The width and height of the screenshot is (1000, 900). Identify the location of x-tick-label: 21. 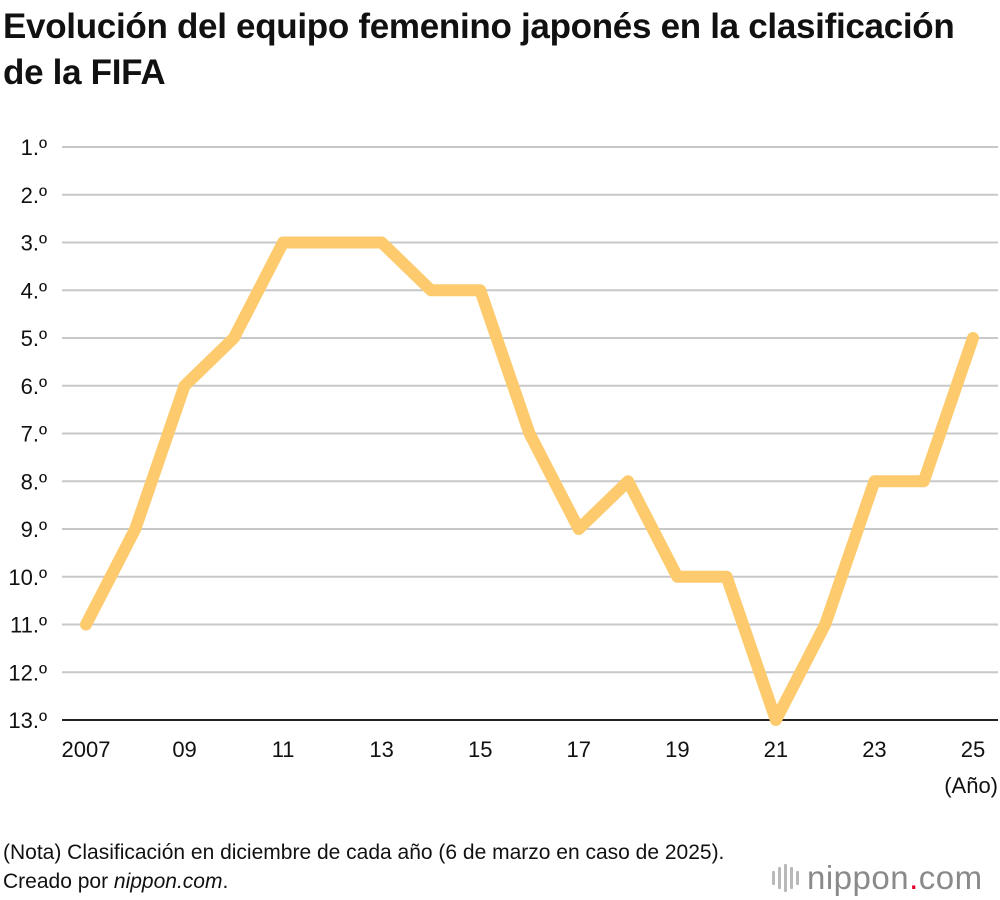
(776, 749).